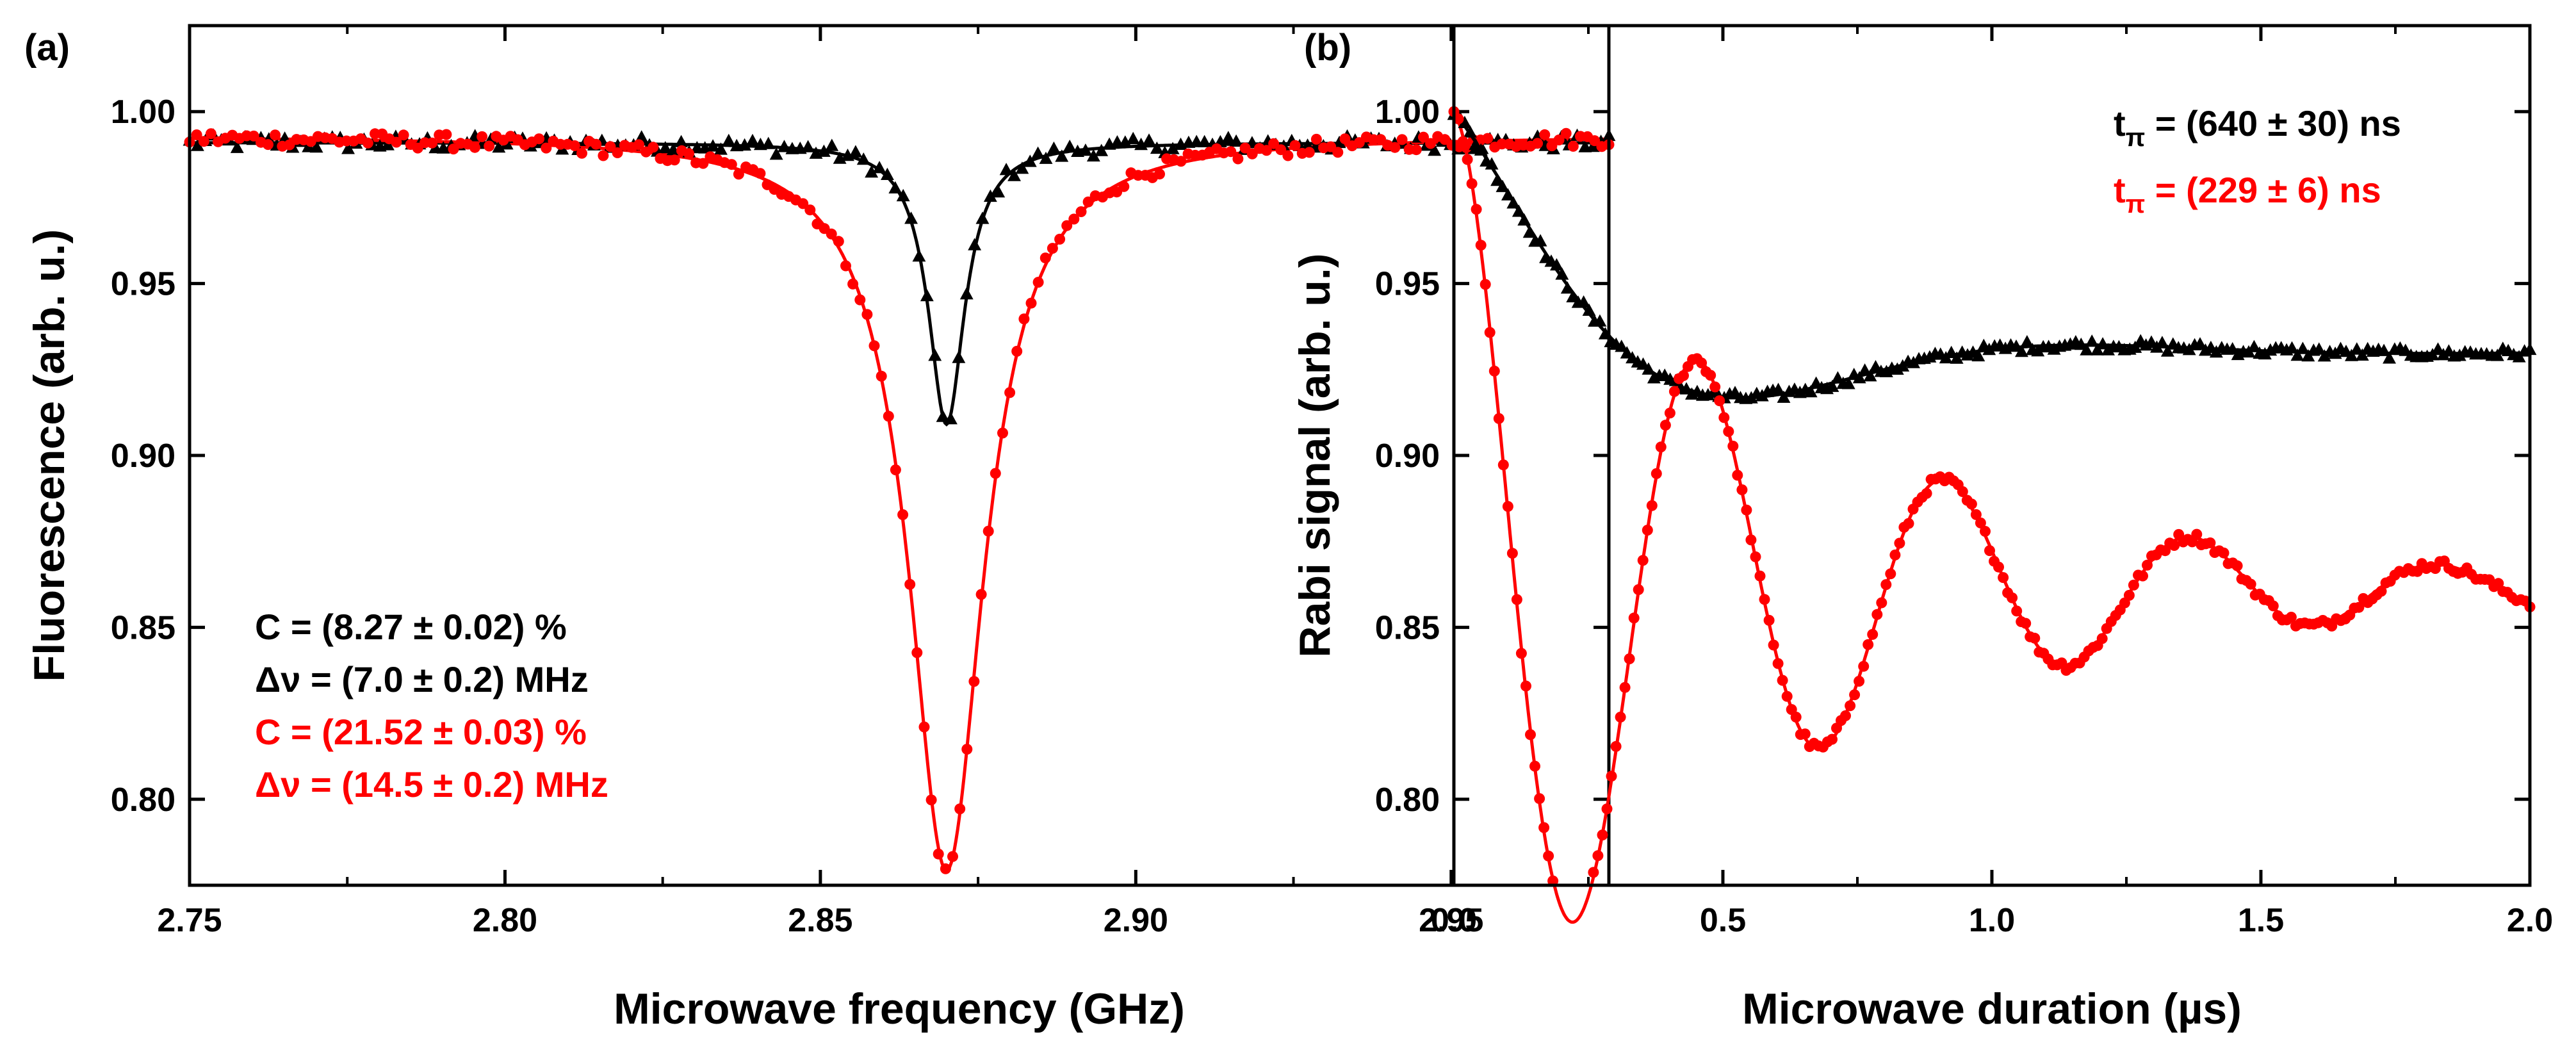 This screenshot has width=2576, height=1055. I want to click on panel-b-y-tick-label: 1.00, so click(1407, 113).